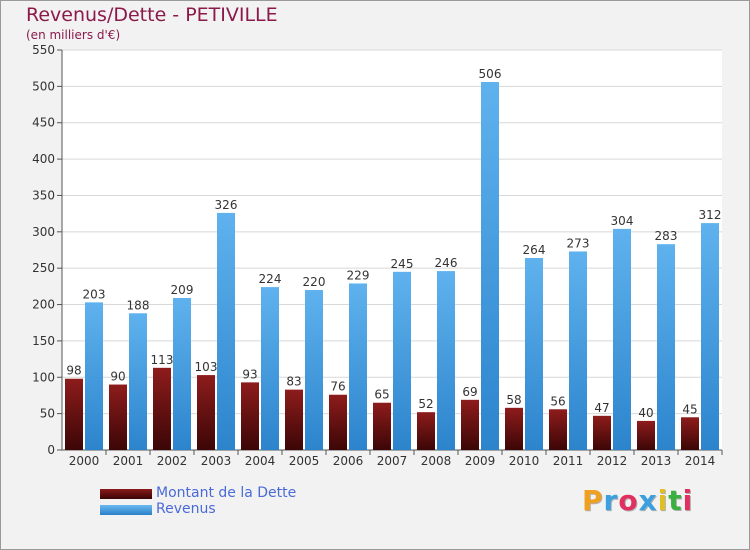  What do you see at coordinates (392, 461) in the screenshot?
I see `x-tick-label: 2007` at bounding box center [392, 461].